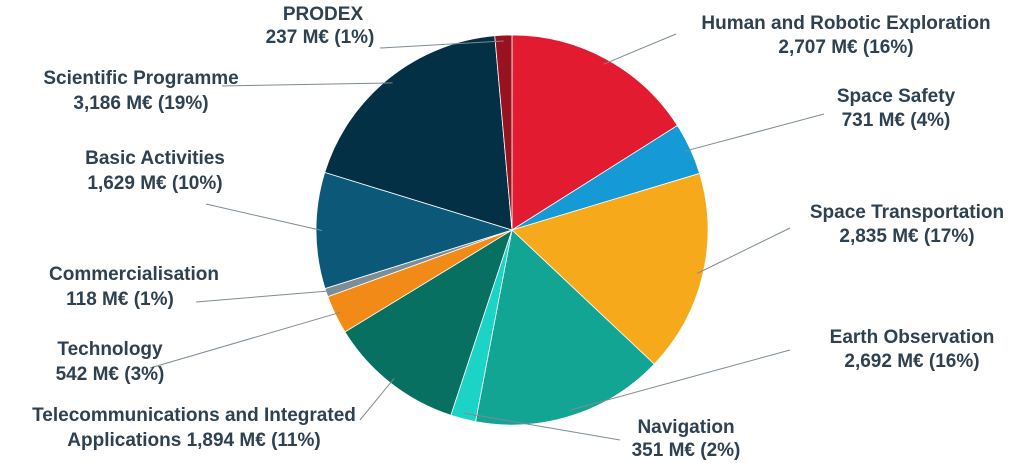 The width and height of the screenshot is (1024, 463). I want to click on label-telecom-line1: Telecommunications and Integrated, so click(194, 415).